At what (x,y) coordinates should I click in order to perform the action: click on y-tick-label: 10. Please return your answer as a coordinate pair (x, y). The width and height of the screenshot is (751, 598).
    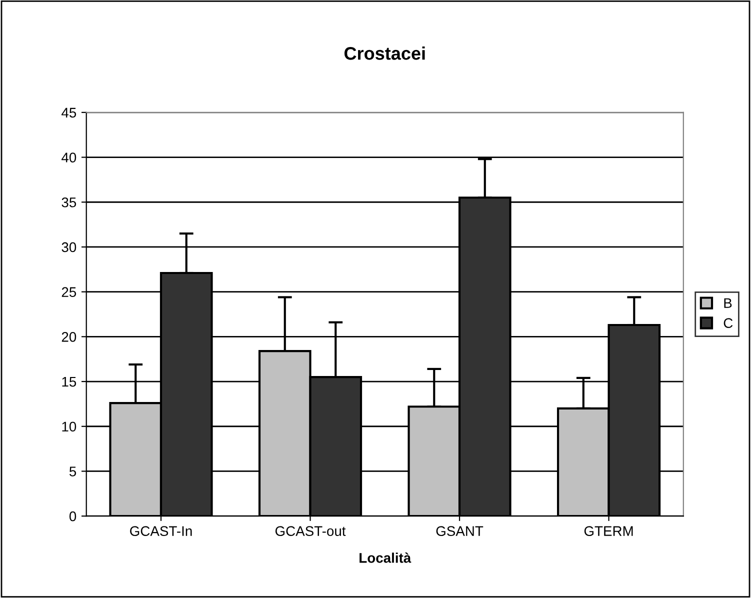
    Looking at the image, I should click on (69, 427).